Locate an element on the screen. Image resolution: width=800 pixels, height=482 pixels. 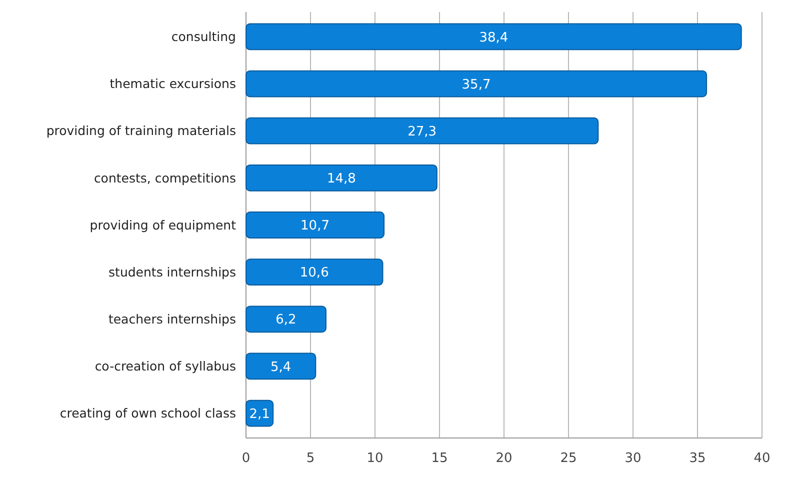
y-tick-label: students internships is located at coordinates (172, 272).